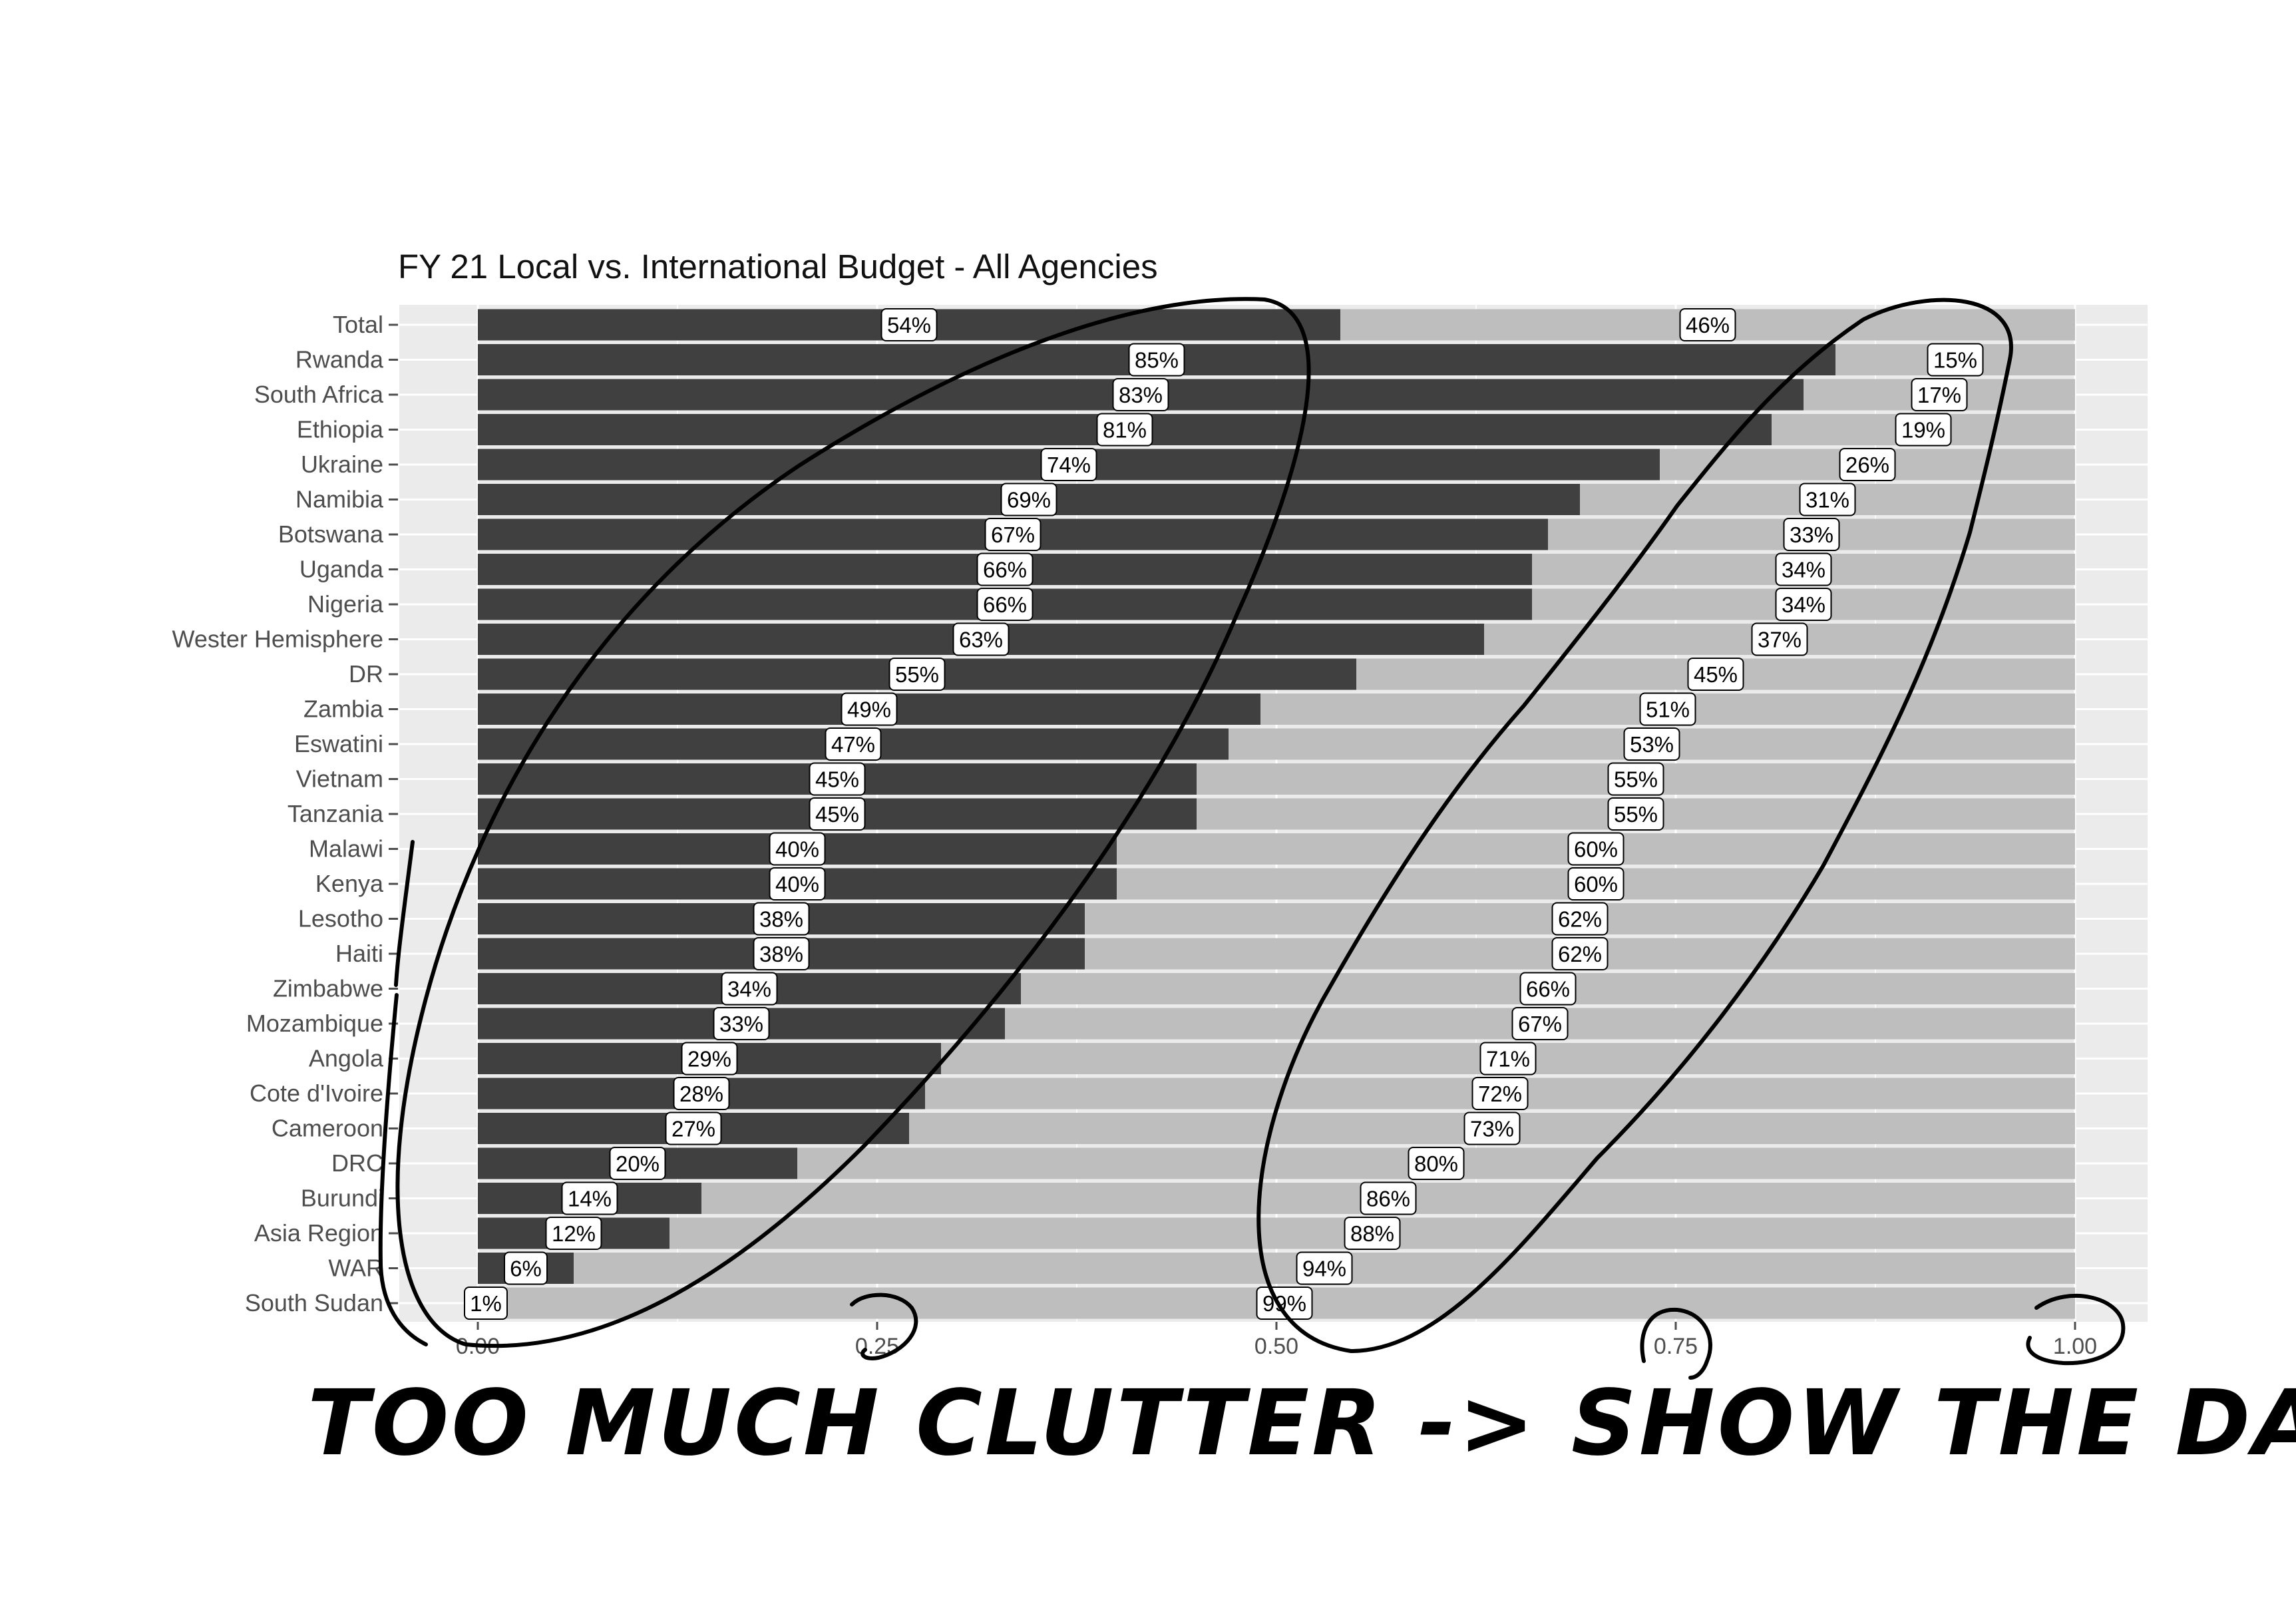 The height and width of the screenshot is (1598, 2296). What do you see at coordinates (1276, 1346) in the screenshot?
I see `x-tick-label: 0.50` at bounding box center [1276, 1346].